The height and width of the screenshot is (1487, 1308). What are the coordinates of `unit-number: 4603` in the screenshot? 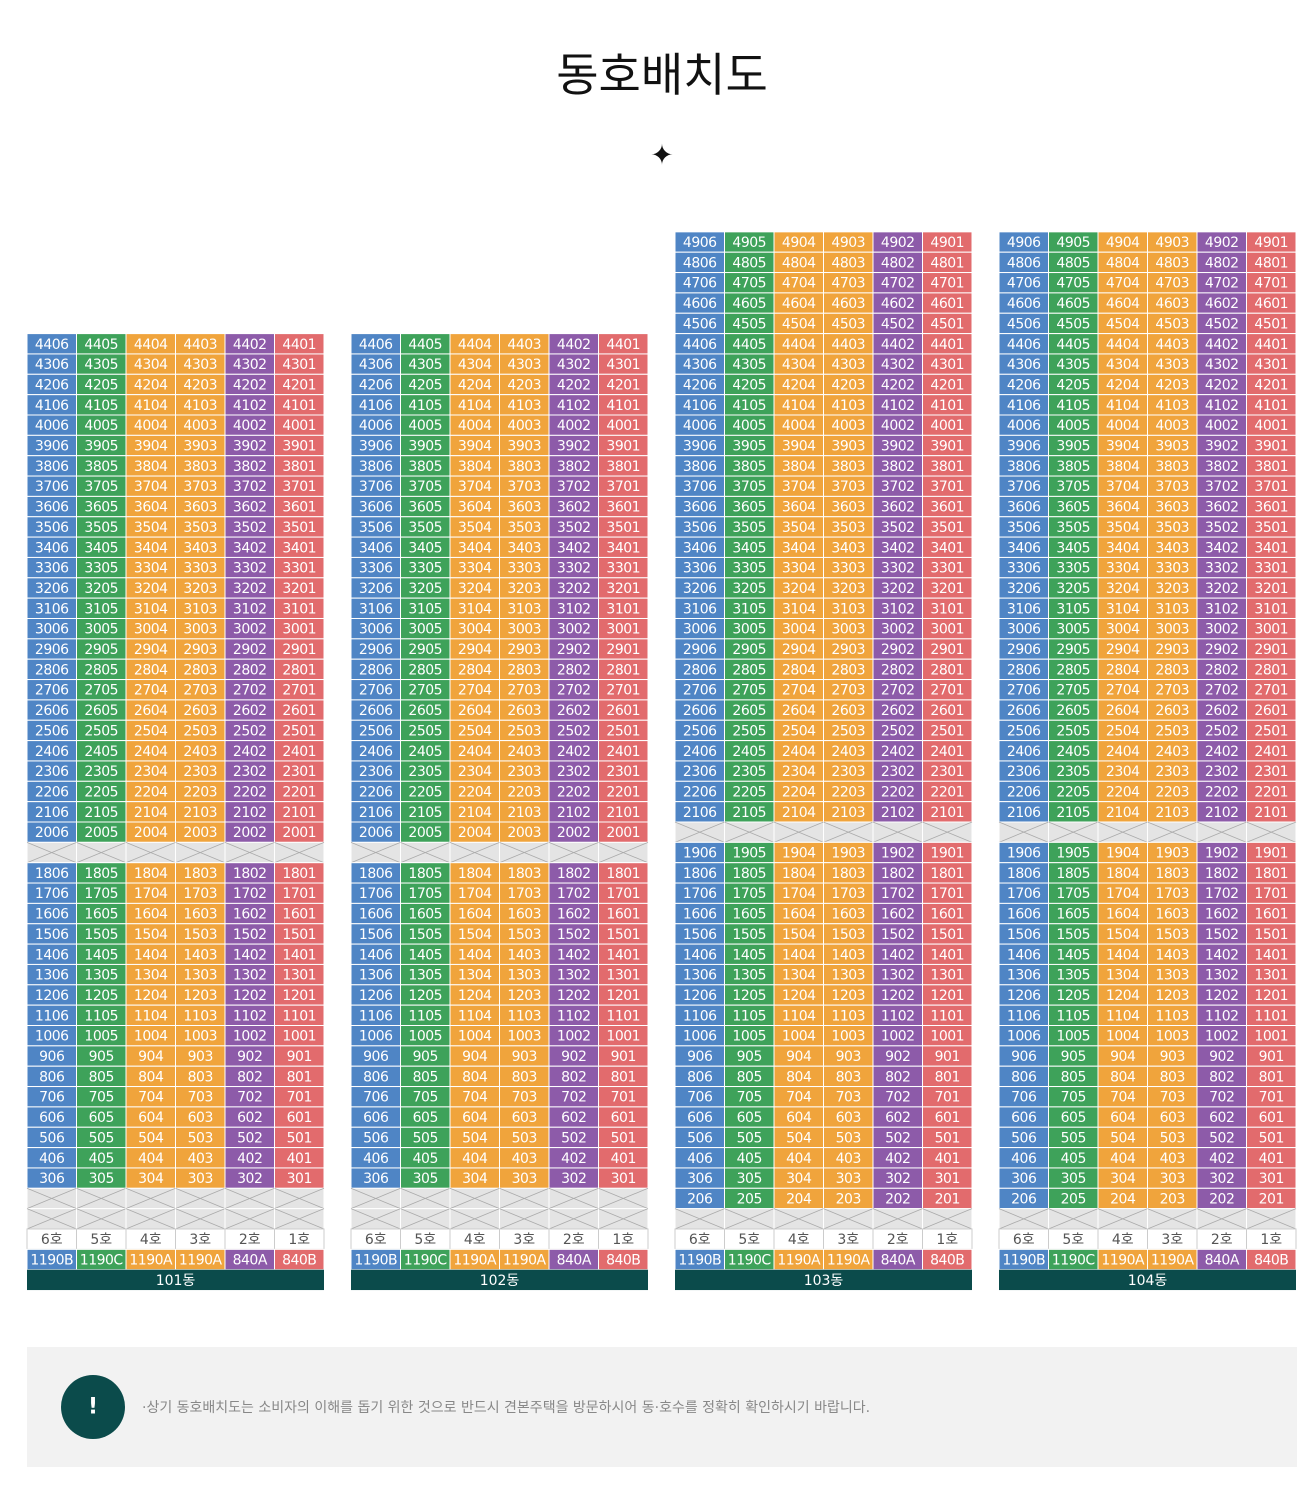 It's located at (848, 304).